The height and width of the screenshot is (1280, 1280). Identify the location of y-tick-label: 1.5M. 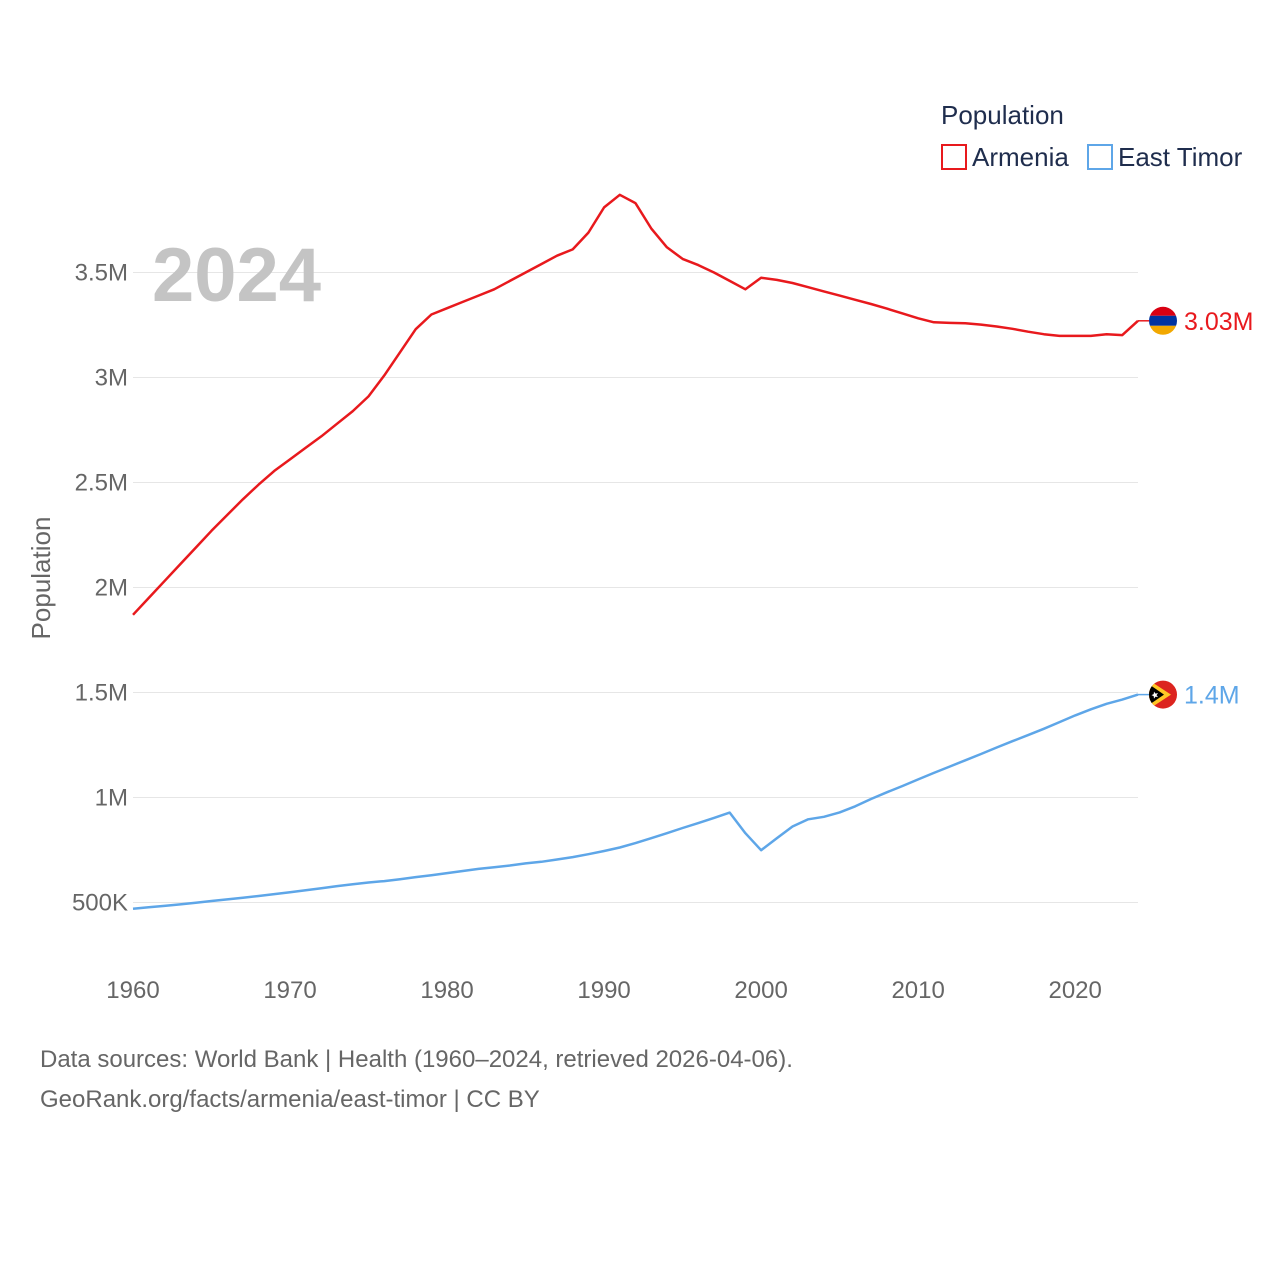
(101, 693).